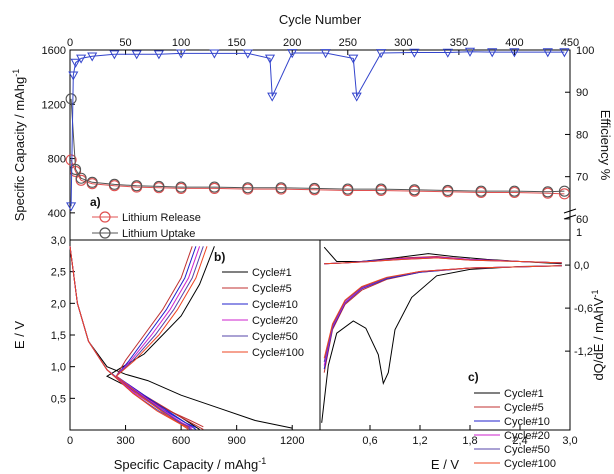 The image size is (614, 474). I want to click on left-tick-label: 1200, so click(54, 105).